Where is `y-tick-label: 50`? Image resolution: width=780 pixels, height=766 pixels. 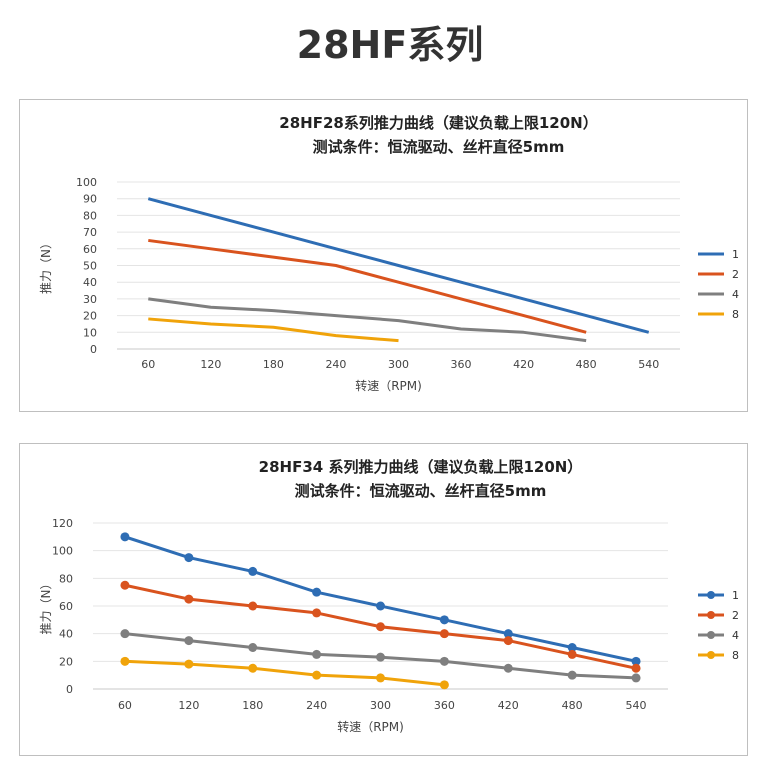
y-tick-label: 50 is located at coordinates (90, 266).